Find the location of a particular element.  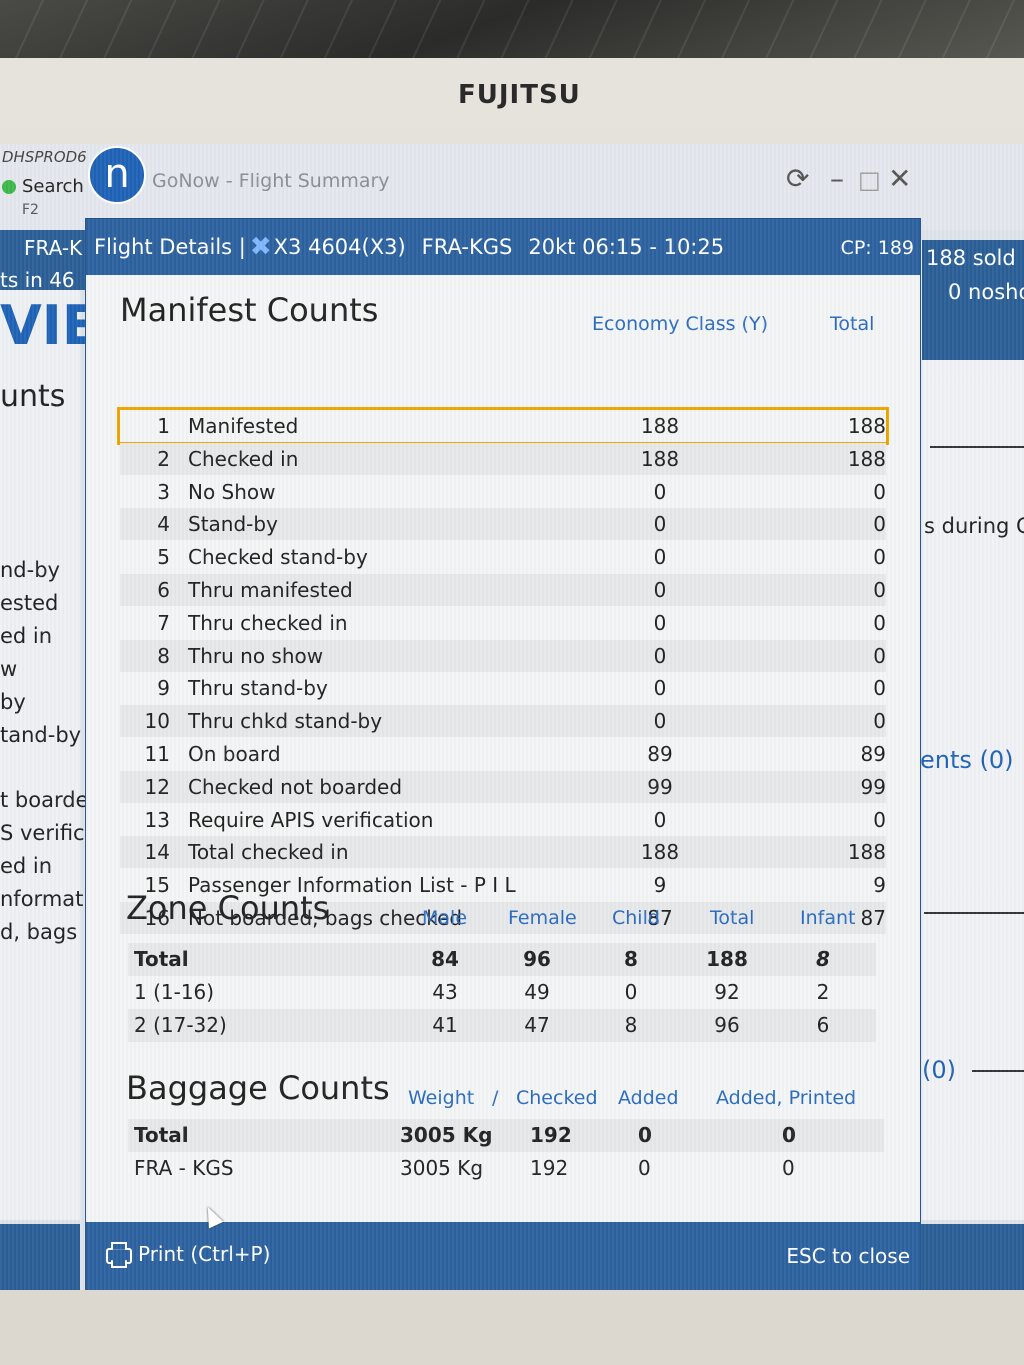

window-title: GoNow - Flight Summary is located at coordinates (271, 181).